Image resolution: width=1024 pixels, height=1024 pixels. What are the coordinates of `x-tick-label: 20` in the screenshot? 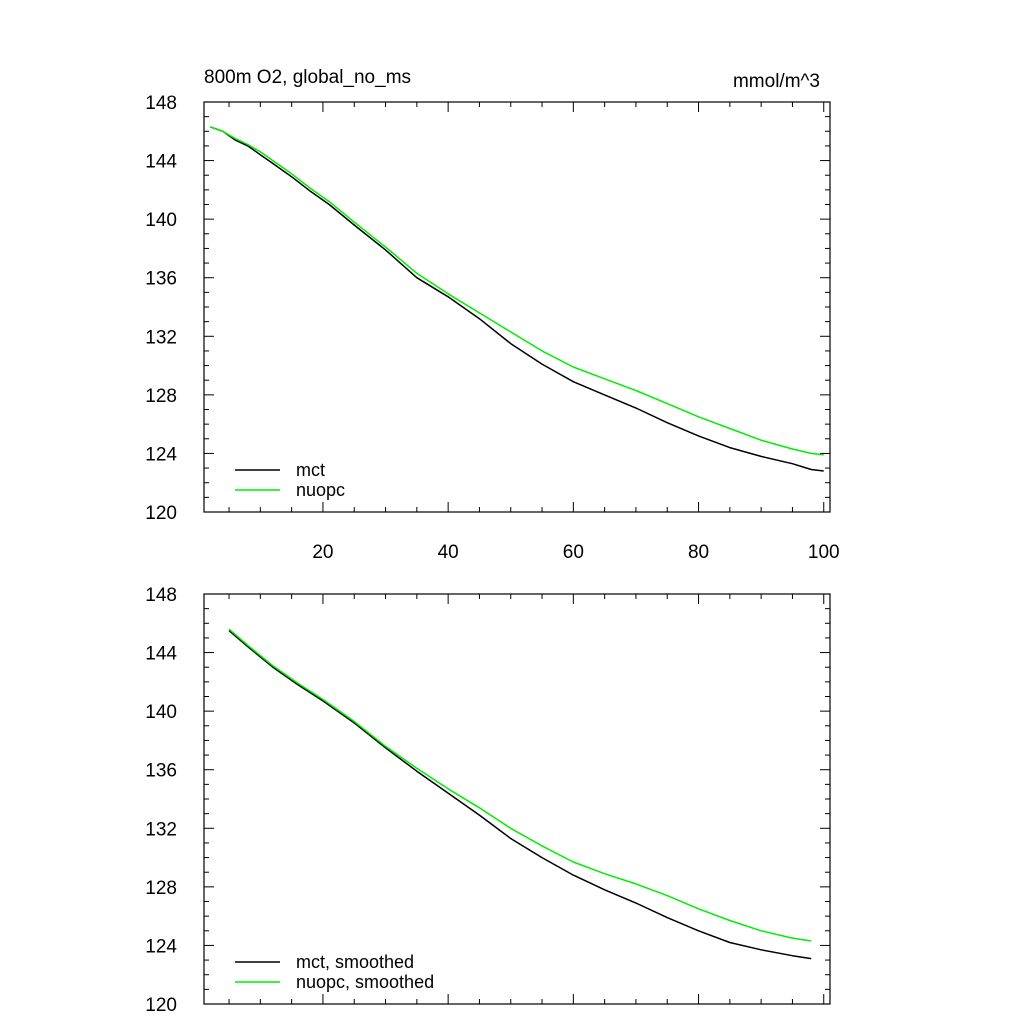 It's located at (322, 552).